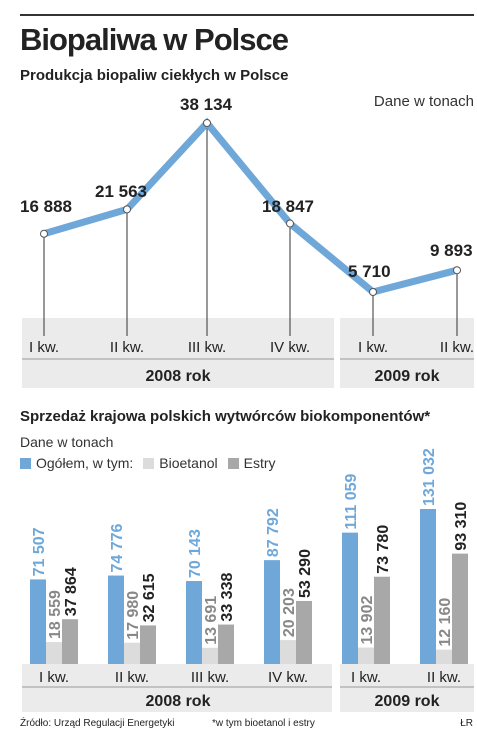  I want to click on bar-category-label-4: I kw., so click(366, 677).